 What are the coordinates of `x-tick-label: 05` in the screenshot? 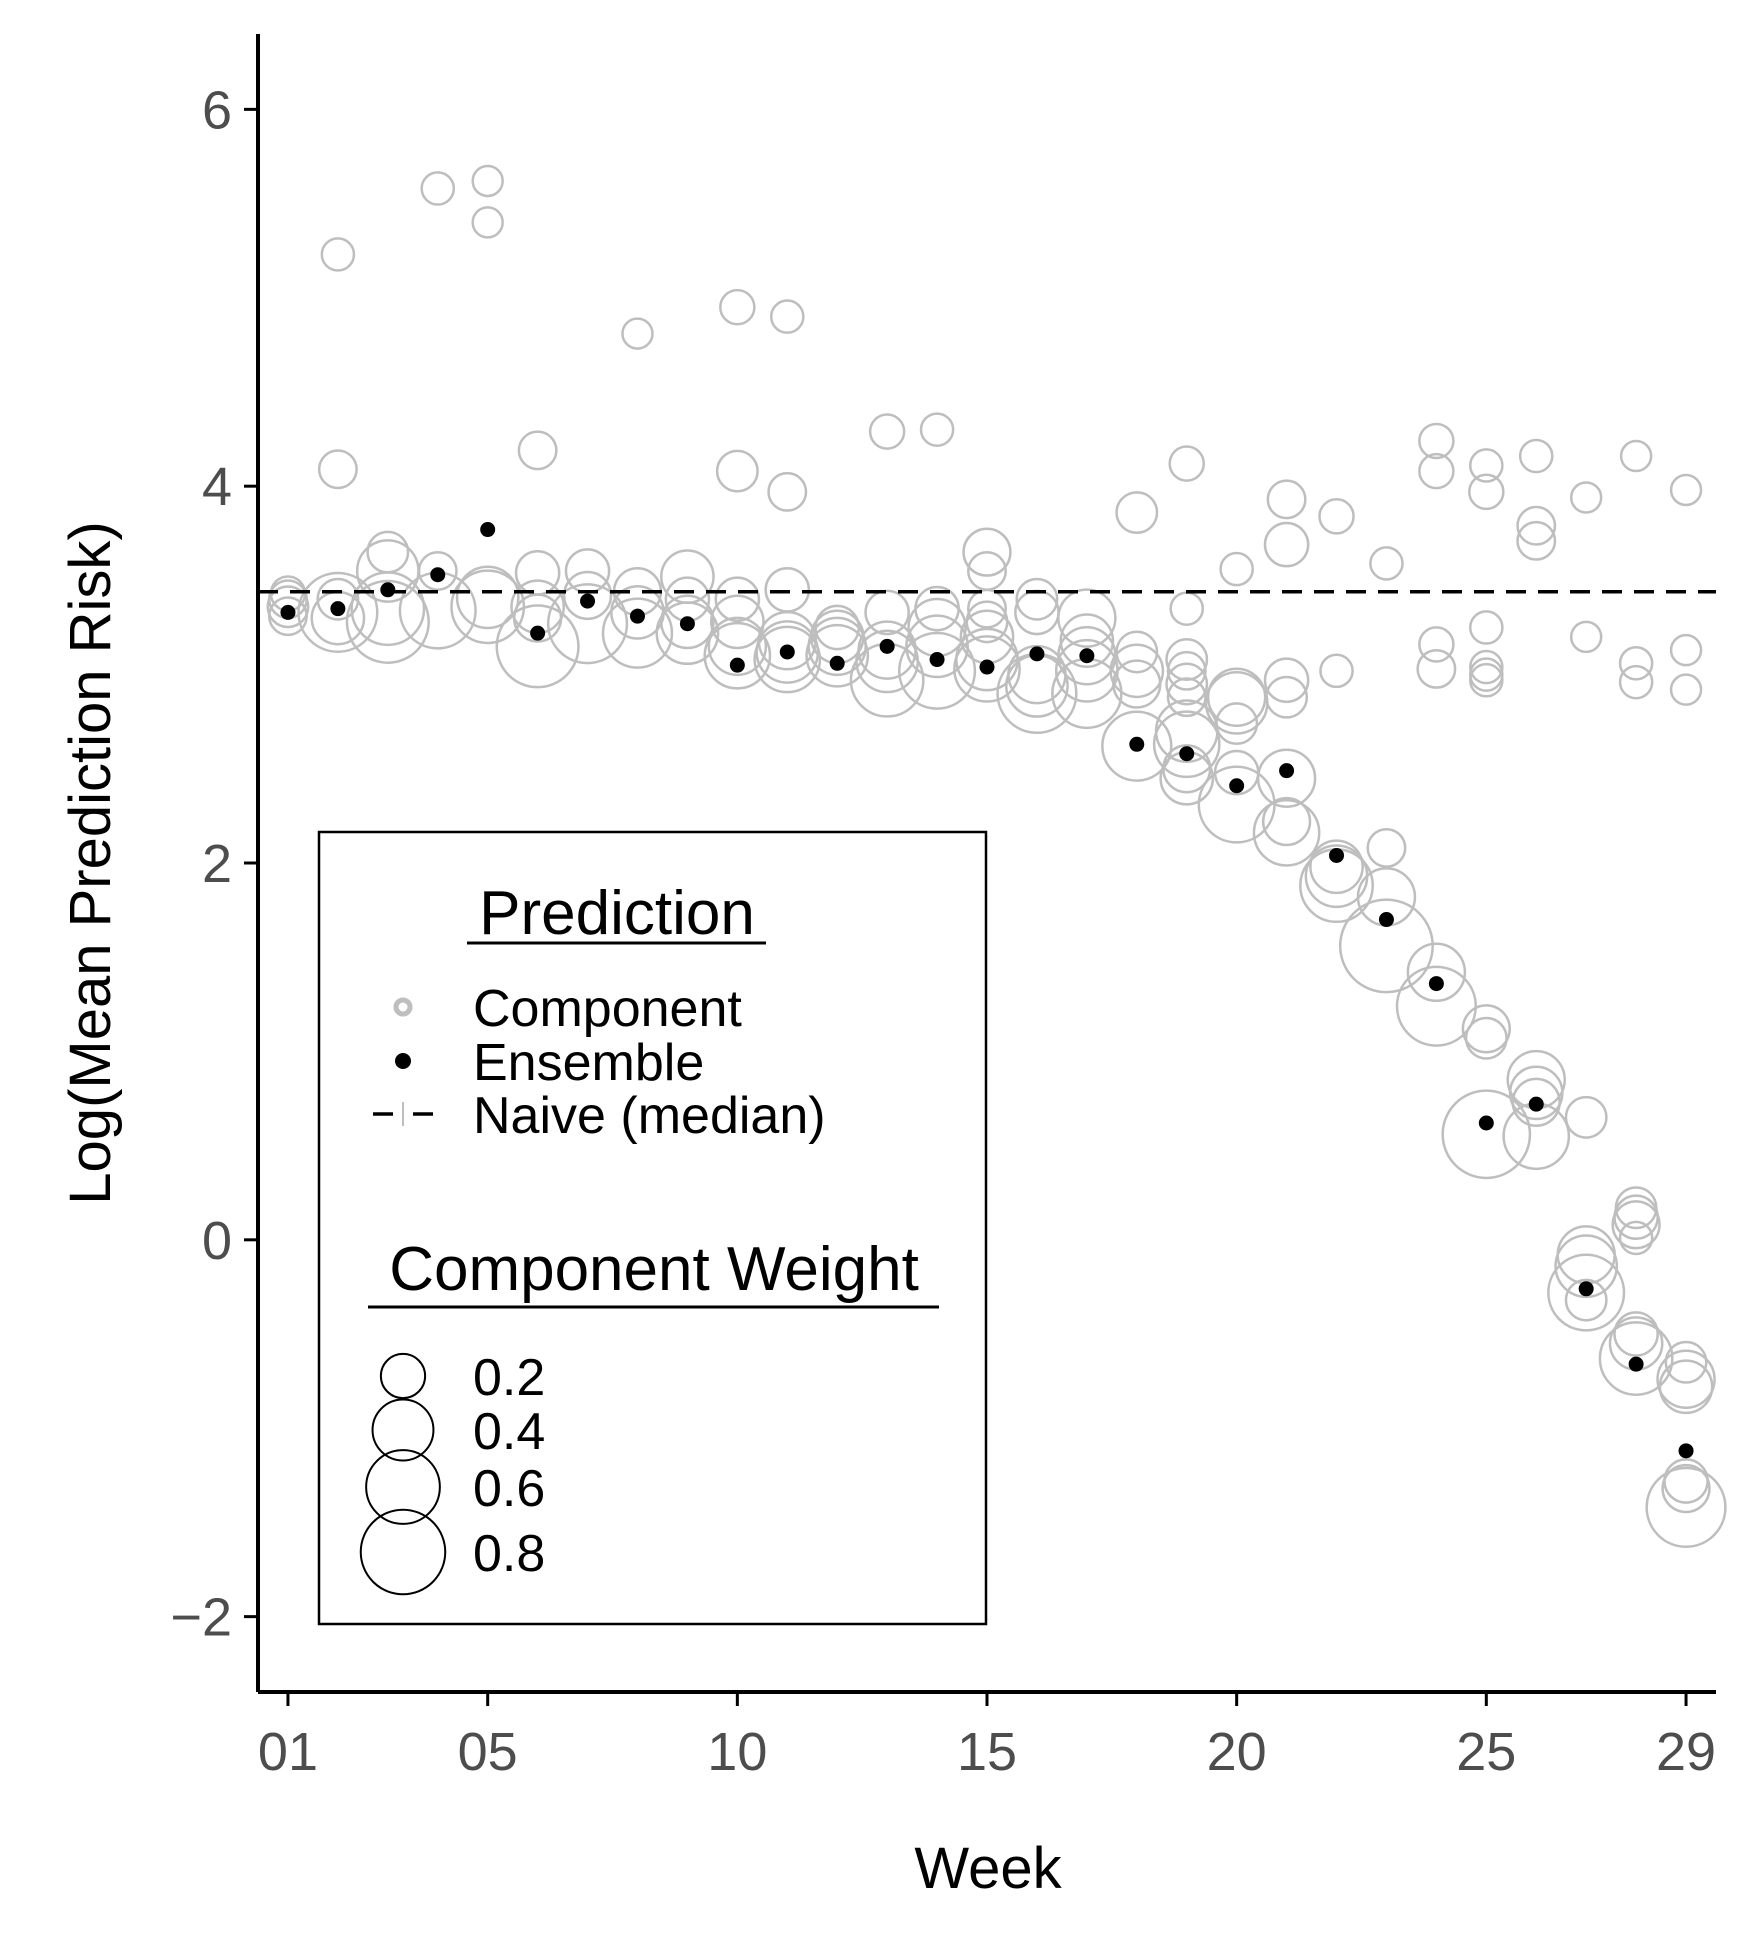 It's located at (488, 1752).